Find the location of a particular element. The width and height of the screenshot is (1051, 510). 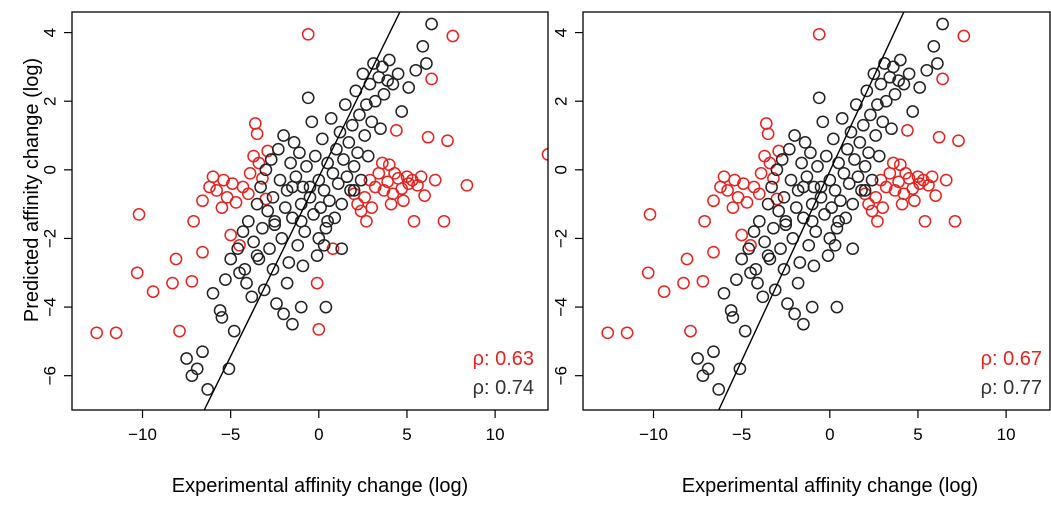

x-axis-label-left: Experimental affinity change (log) is located at coordinates (320, 486).